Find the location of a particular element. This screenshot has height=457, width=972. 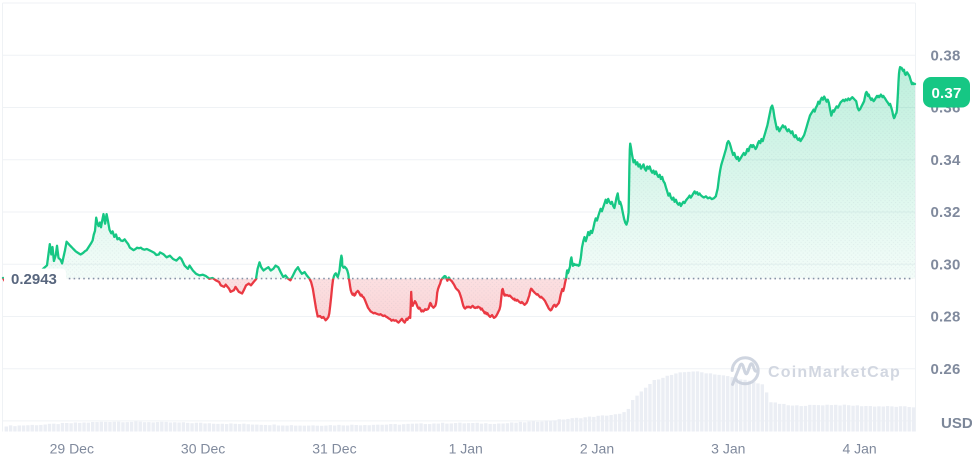

svg-text: 0.26 is located at coordinates (946, 369).